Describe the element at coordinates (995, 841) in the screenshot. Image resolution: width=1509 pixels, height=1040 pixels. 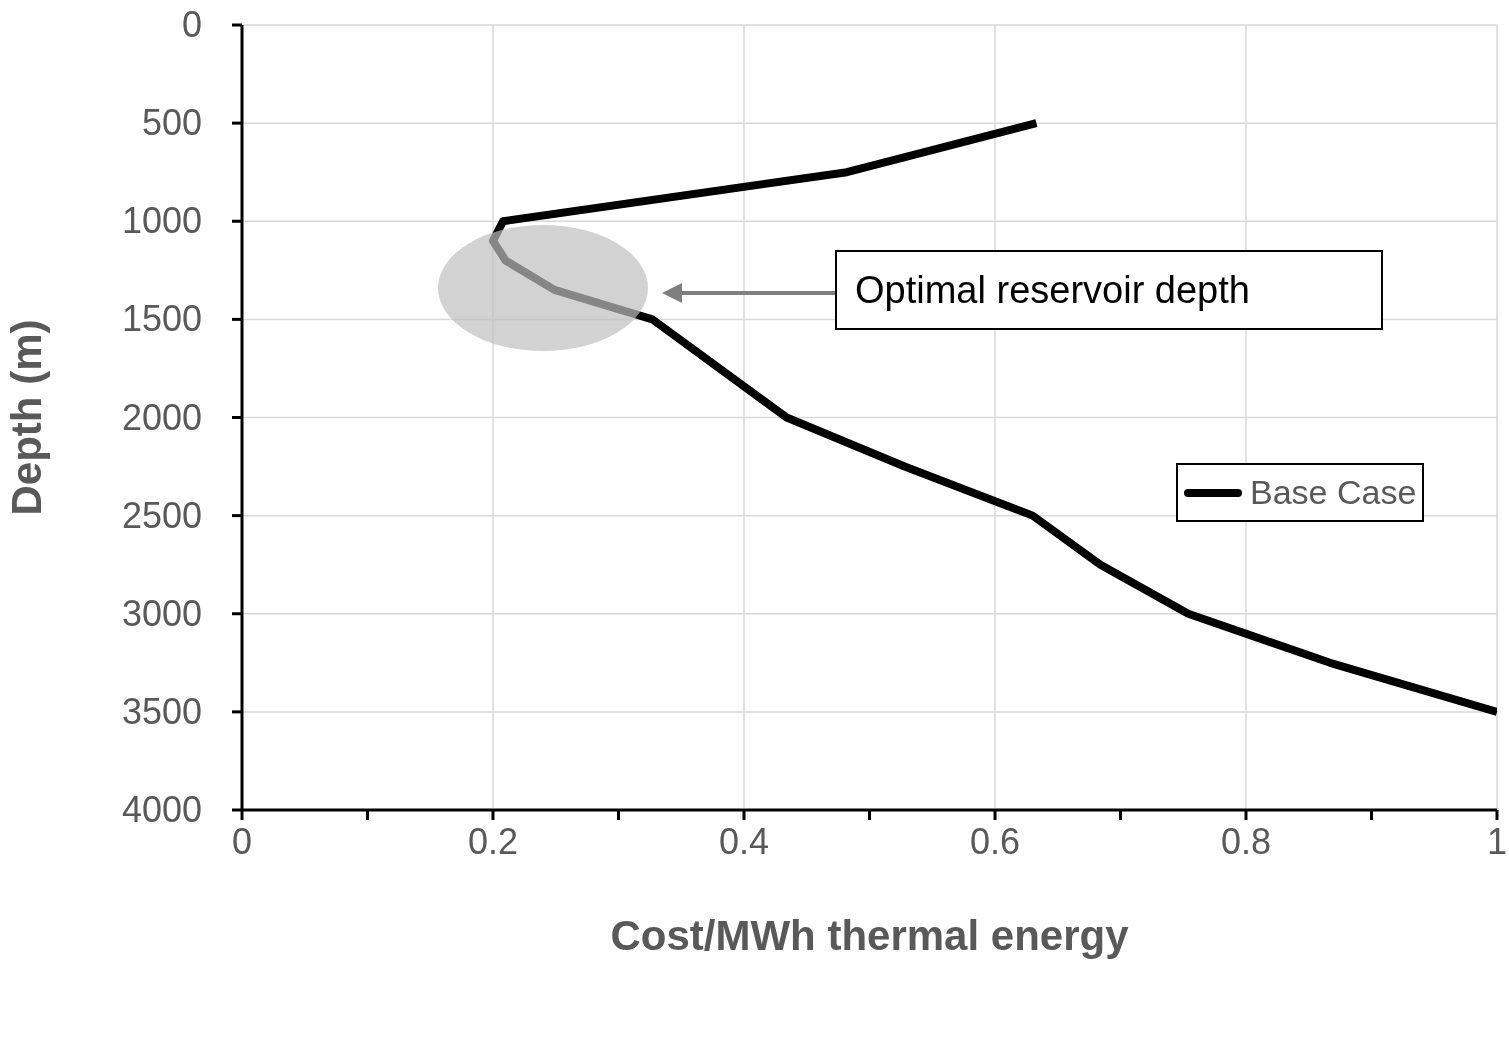
I see `x-tick-label: 0.6` at that location.